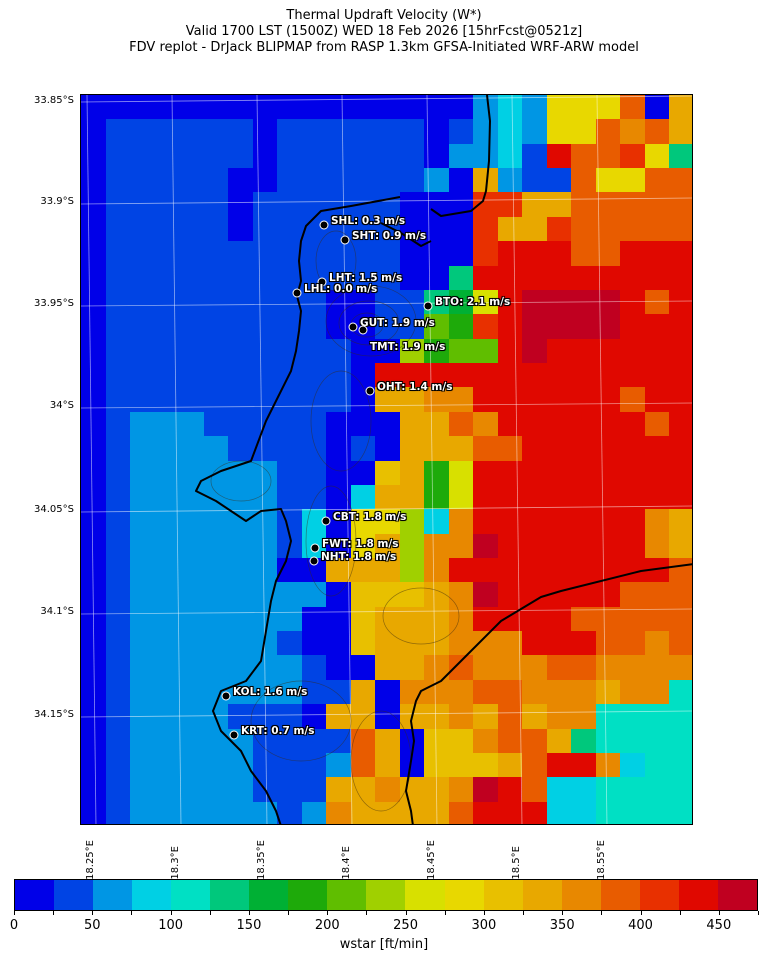  I want to click on station-label: OHT: 1.4 m/s, so click(415, 387).